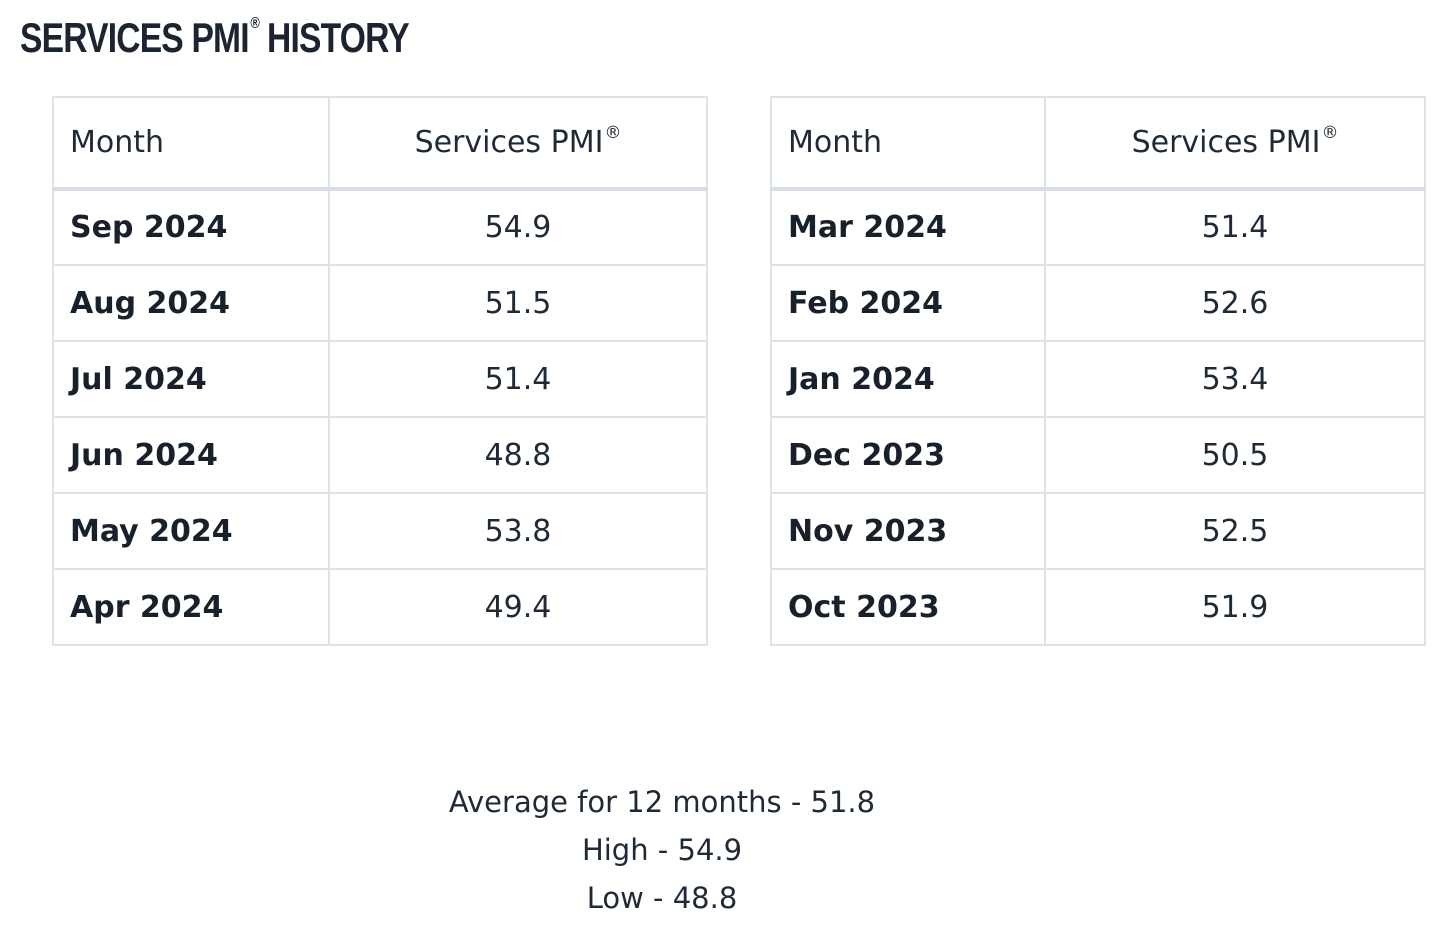 The height and width of the screenshot is (925, 1456). Describe the element at coordinates (908, 379) in the screenshot. I see `month-cell: Jan 2024` at that location.